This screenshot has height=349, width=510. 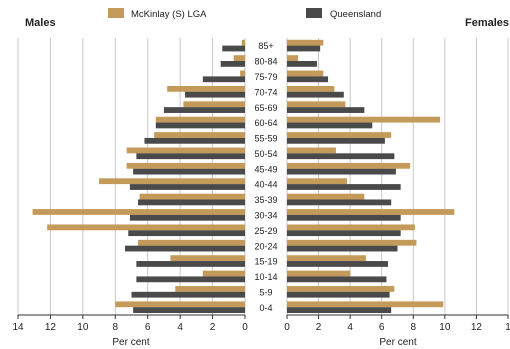 I want to click on male-tick-label: 10, so click(x=83, y=327).